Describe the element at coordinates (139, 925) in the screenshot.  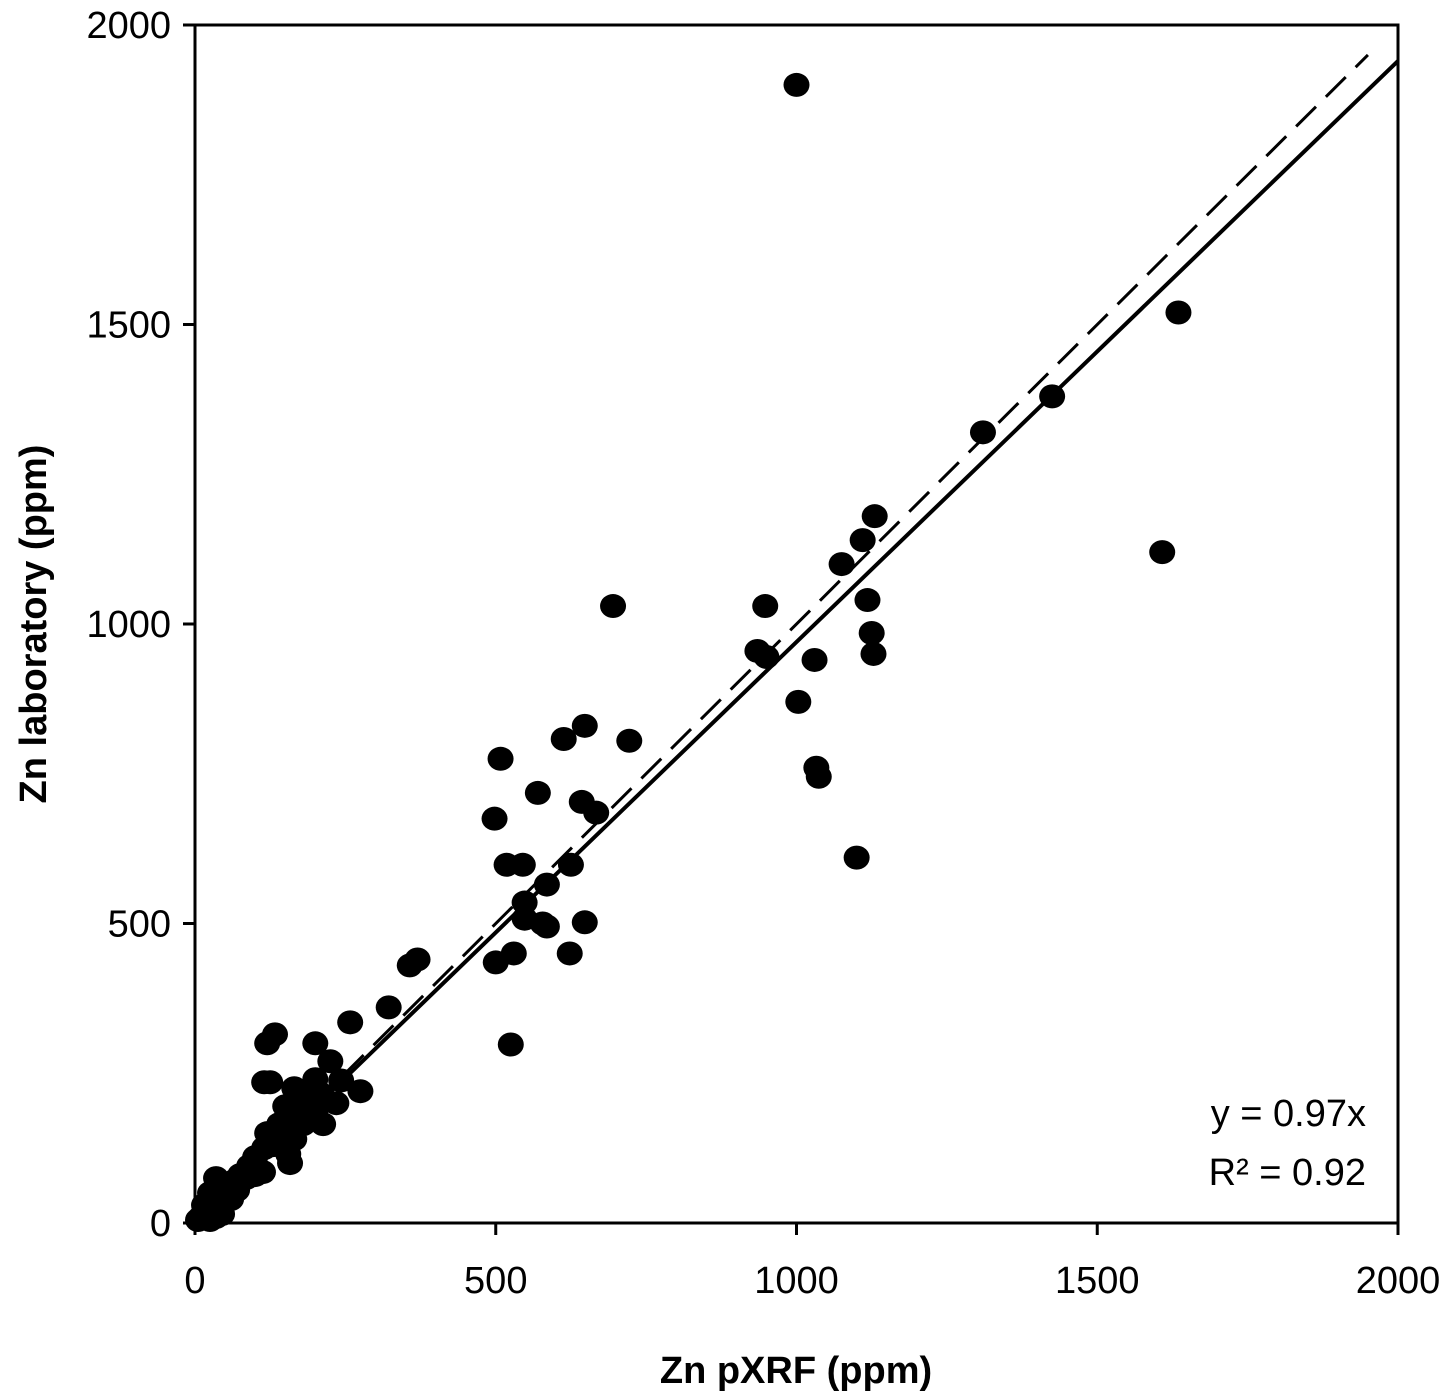
I see `y-tick-label: 500` at that location.